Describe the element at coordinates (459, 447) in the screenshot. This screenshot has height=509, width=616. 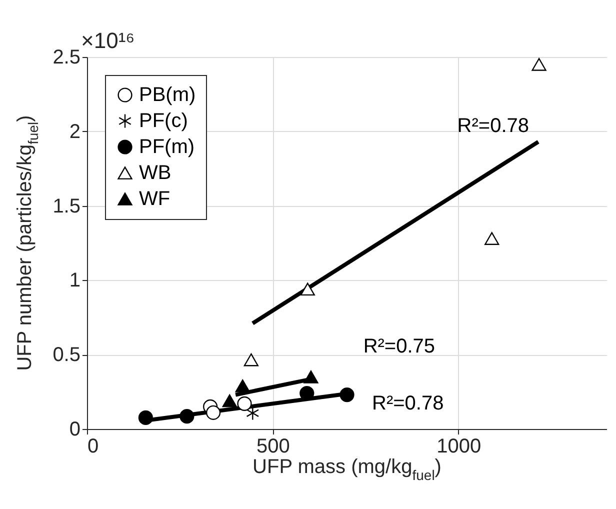
I see `x-tick-label: 1000` at that location.